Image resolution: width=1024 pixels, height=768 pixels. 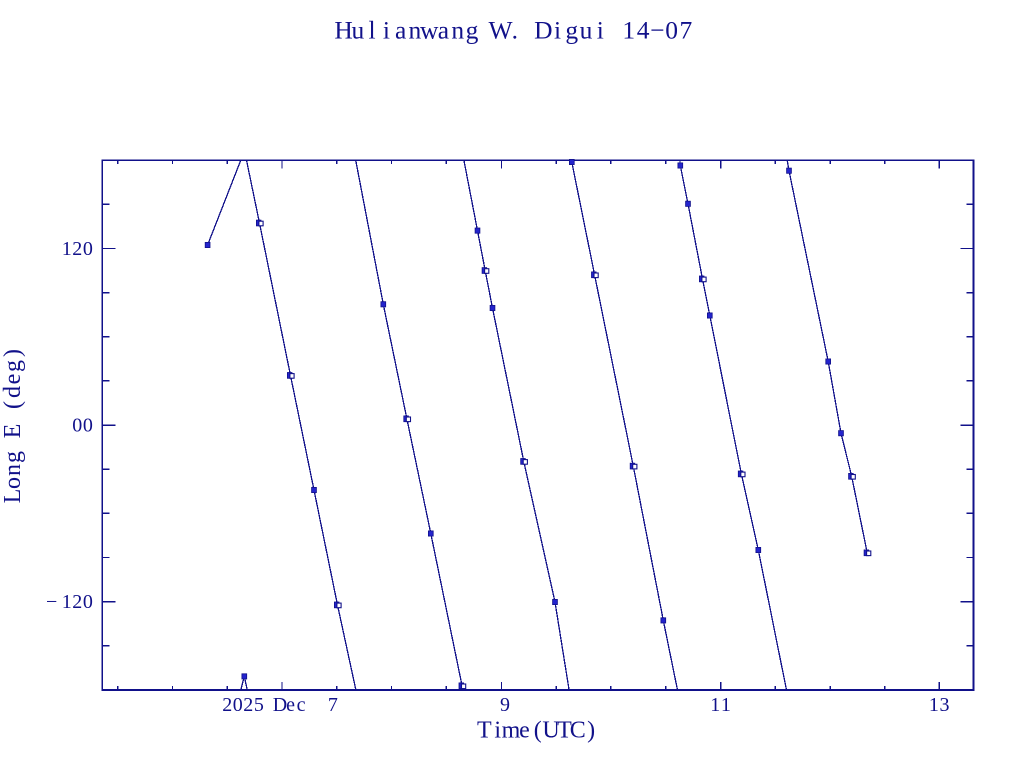 I want to click on svg-text: 3, so click(x=945, y=705).